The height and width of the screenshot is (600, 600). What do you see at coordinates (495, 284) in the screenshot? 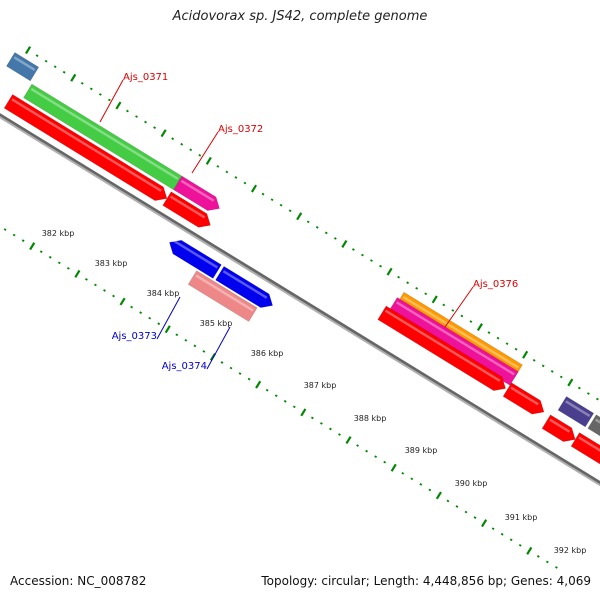
I see `gene-label-ajs_0376: Ajs_0376` at bounding box center [495, 284].